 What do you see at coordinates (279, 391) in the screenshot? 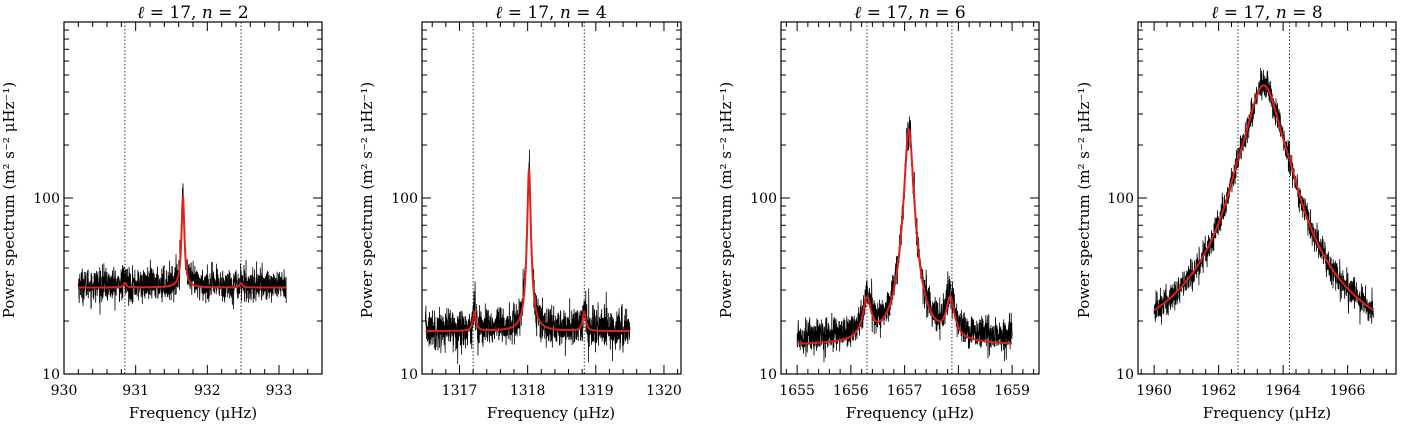
I see `x-tick-label: 933` at bounding box center [279, 391].